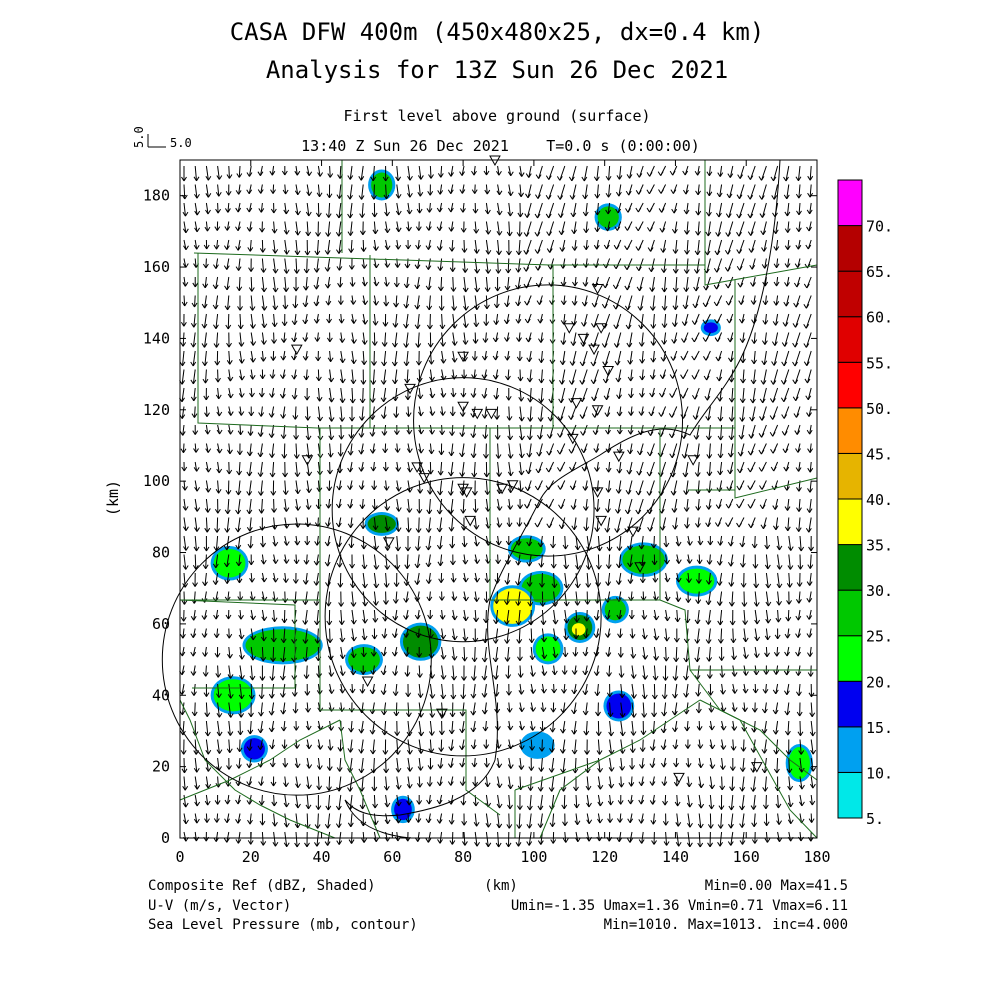  Describe the element at coordinates (161, 695) in the screenshot. I see `y-tick-label: 40` at that location.